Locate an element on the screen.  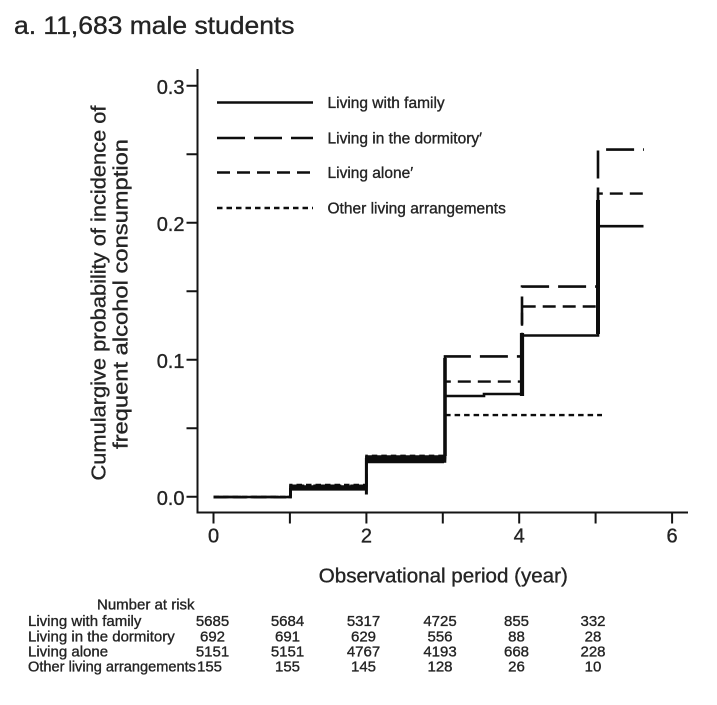
svg-text: 5317 is located at coordinates (363, 621).